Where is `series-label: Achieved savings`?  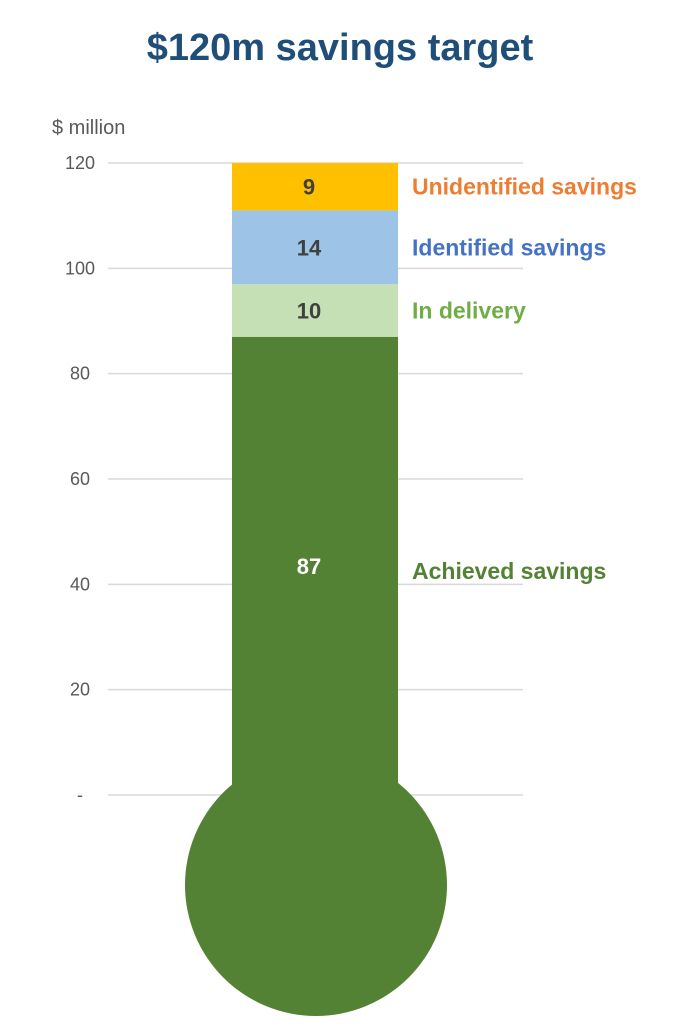 series-label: Achieved savings is located at coordinates (509, 571).